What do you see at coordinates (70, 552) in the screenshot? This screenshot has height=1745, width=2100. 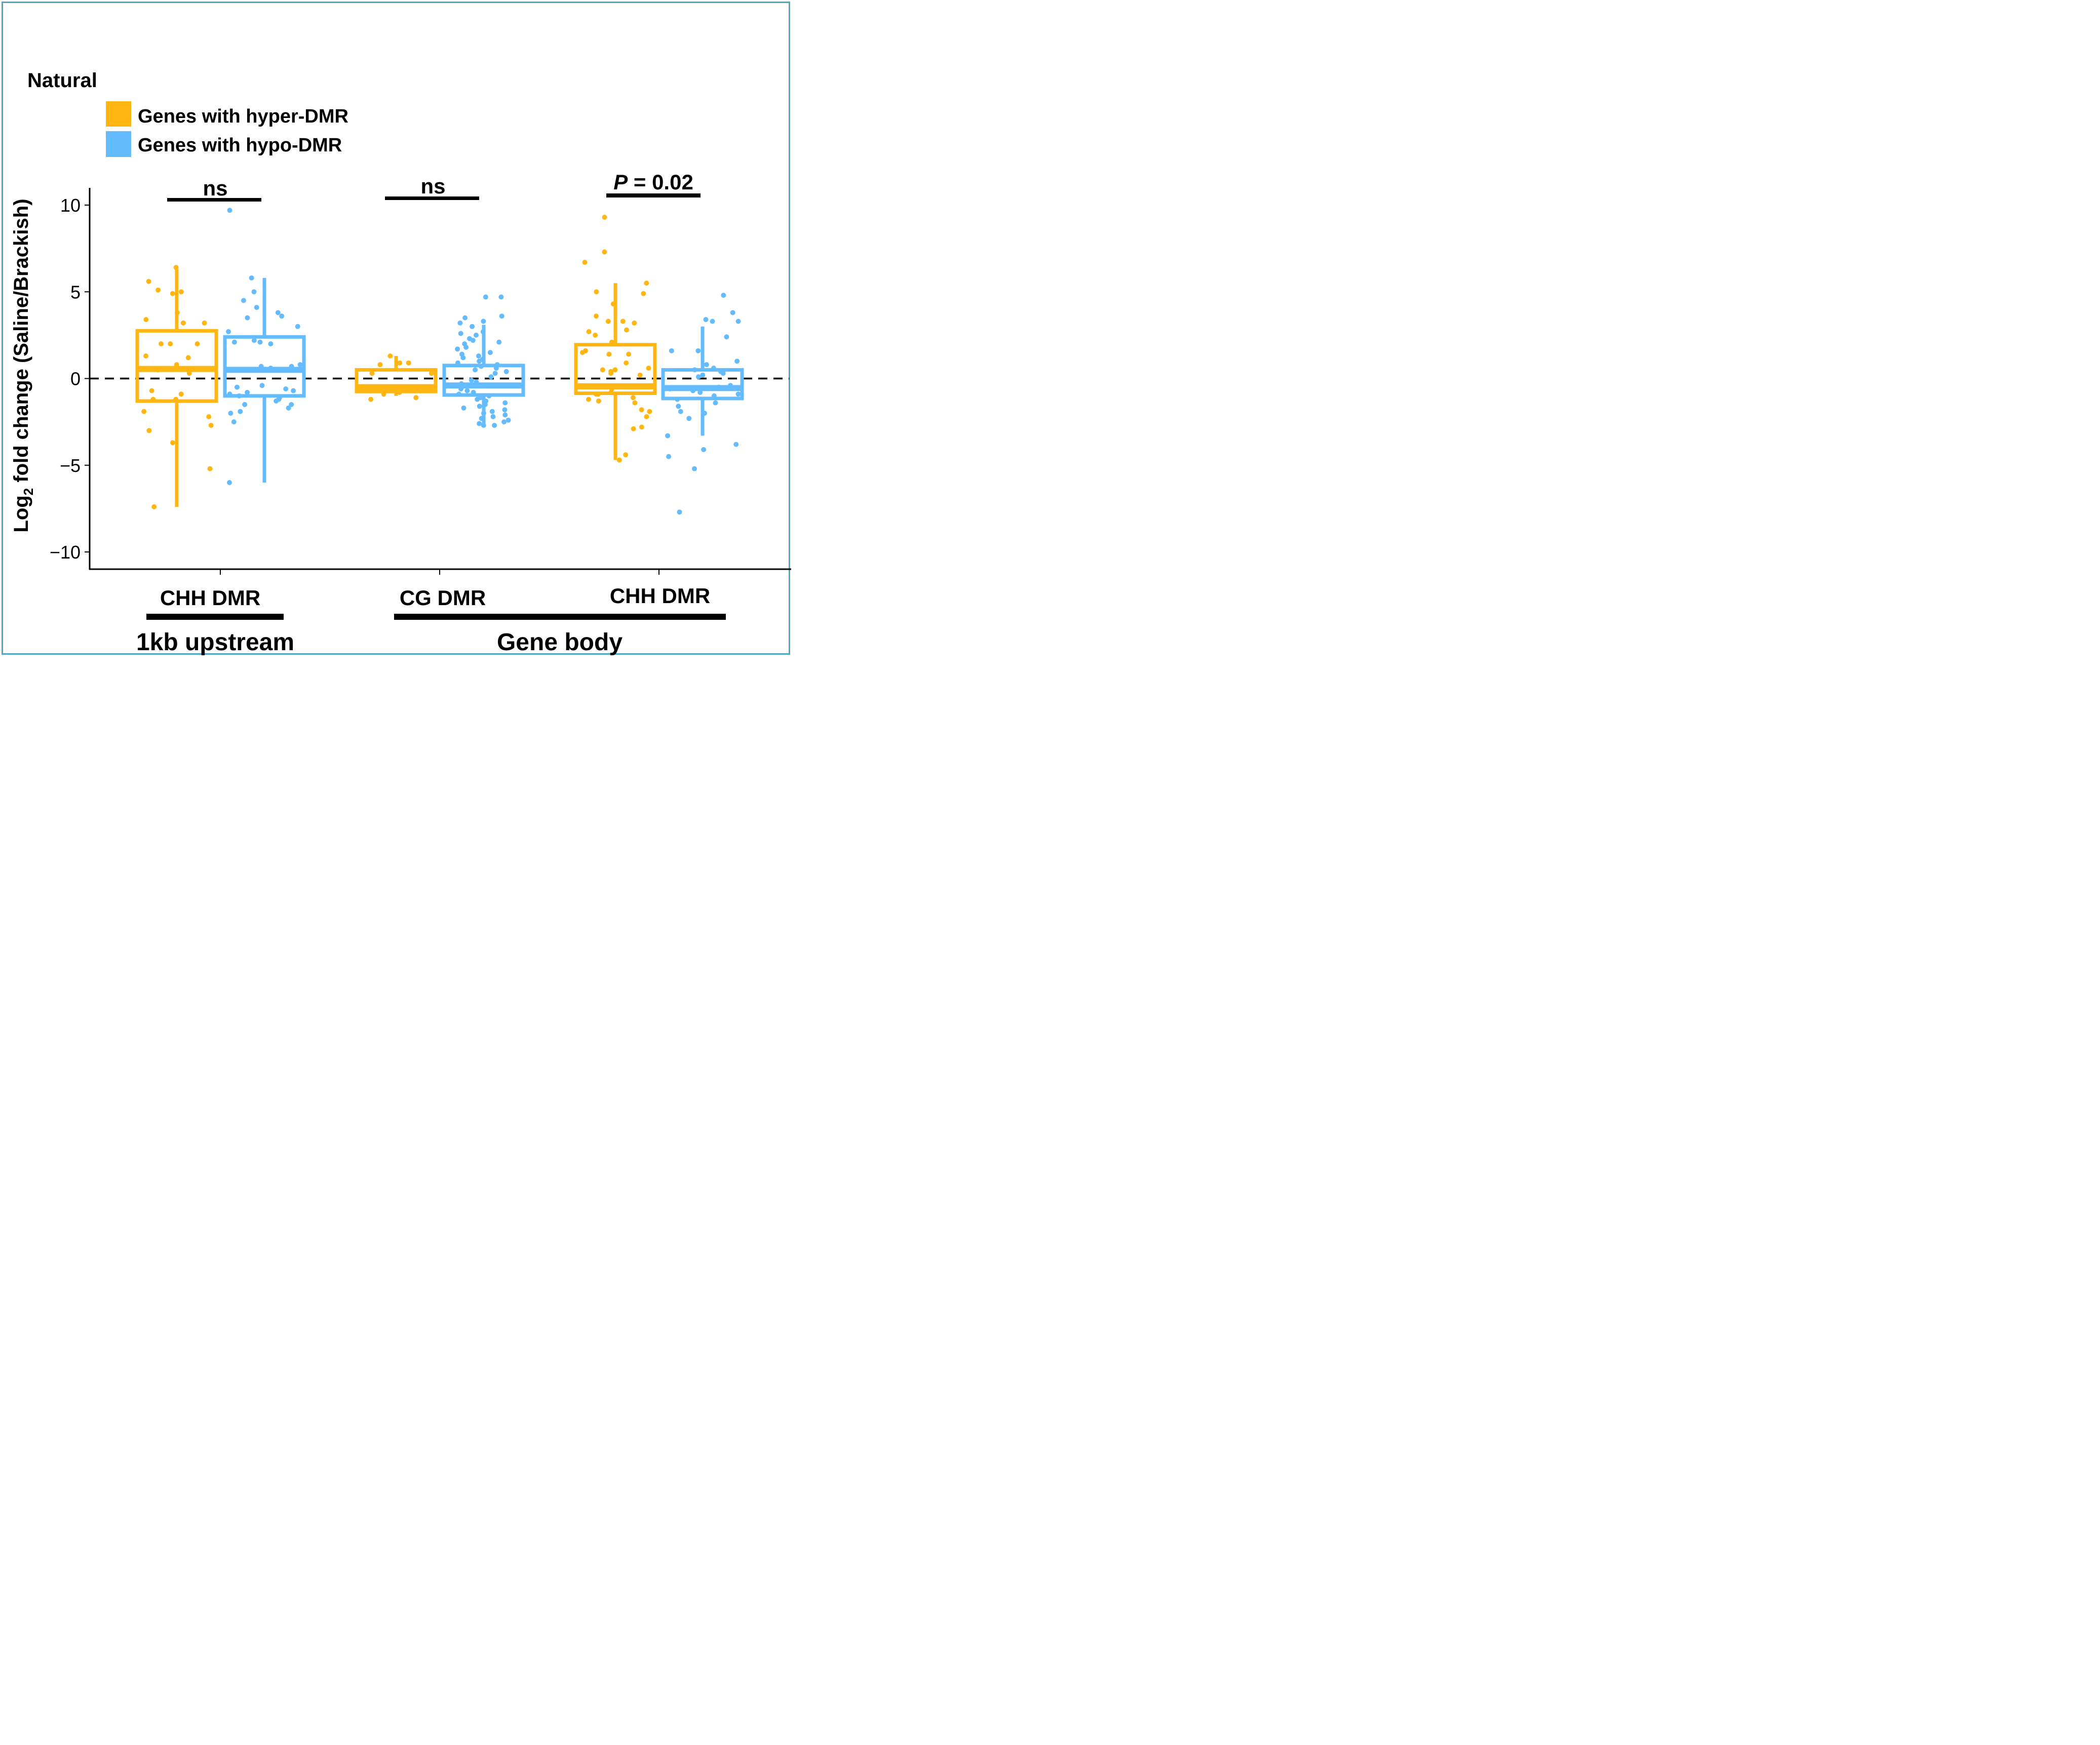 I see `y-tick: −10` at bounding box center [70, 552].